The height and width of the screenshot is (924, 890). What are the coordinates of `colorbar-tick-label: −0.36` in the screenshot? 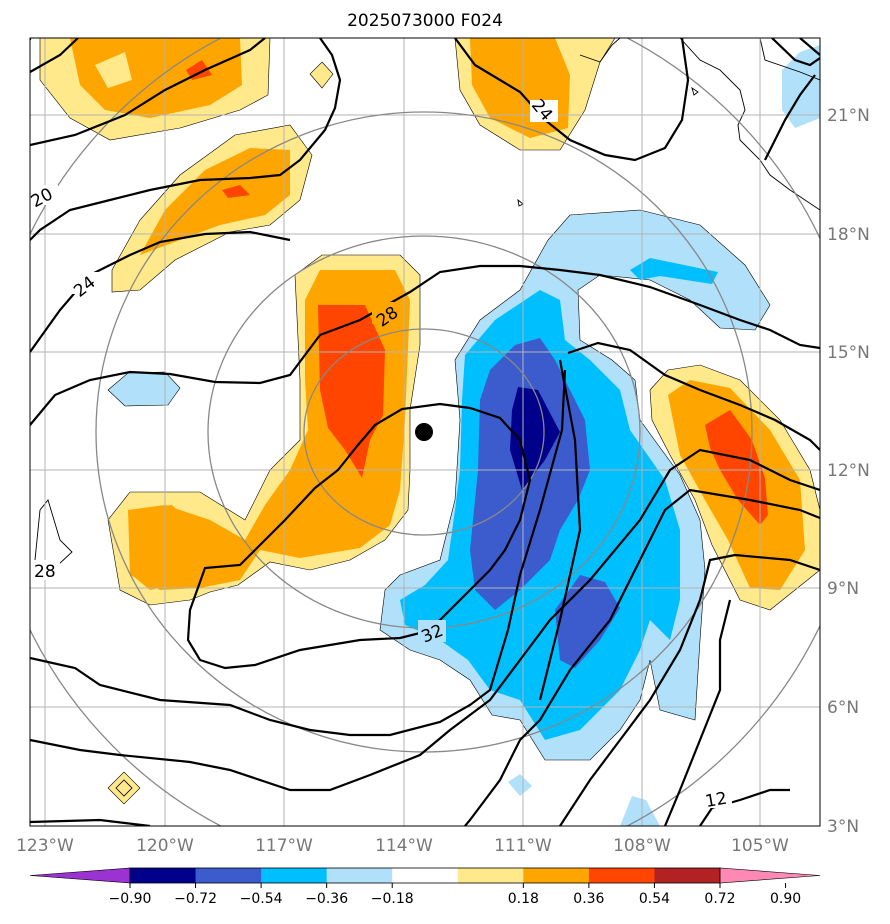 It's located at (326, 899).